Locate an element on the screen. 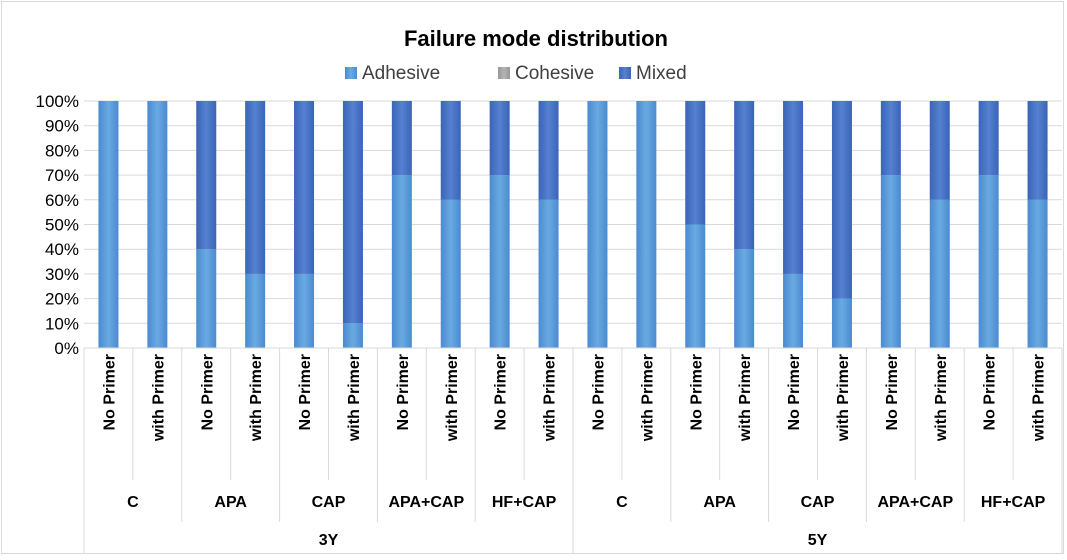 The image size is (1067, 560). y-tick-label: 20% is located at coordinates (62, 299).